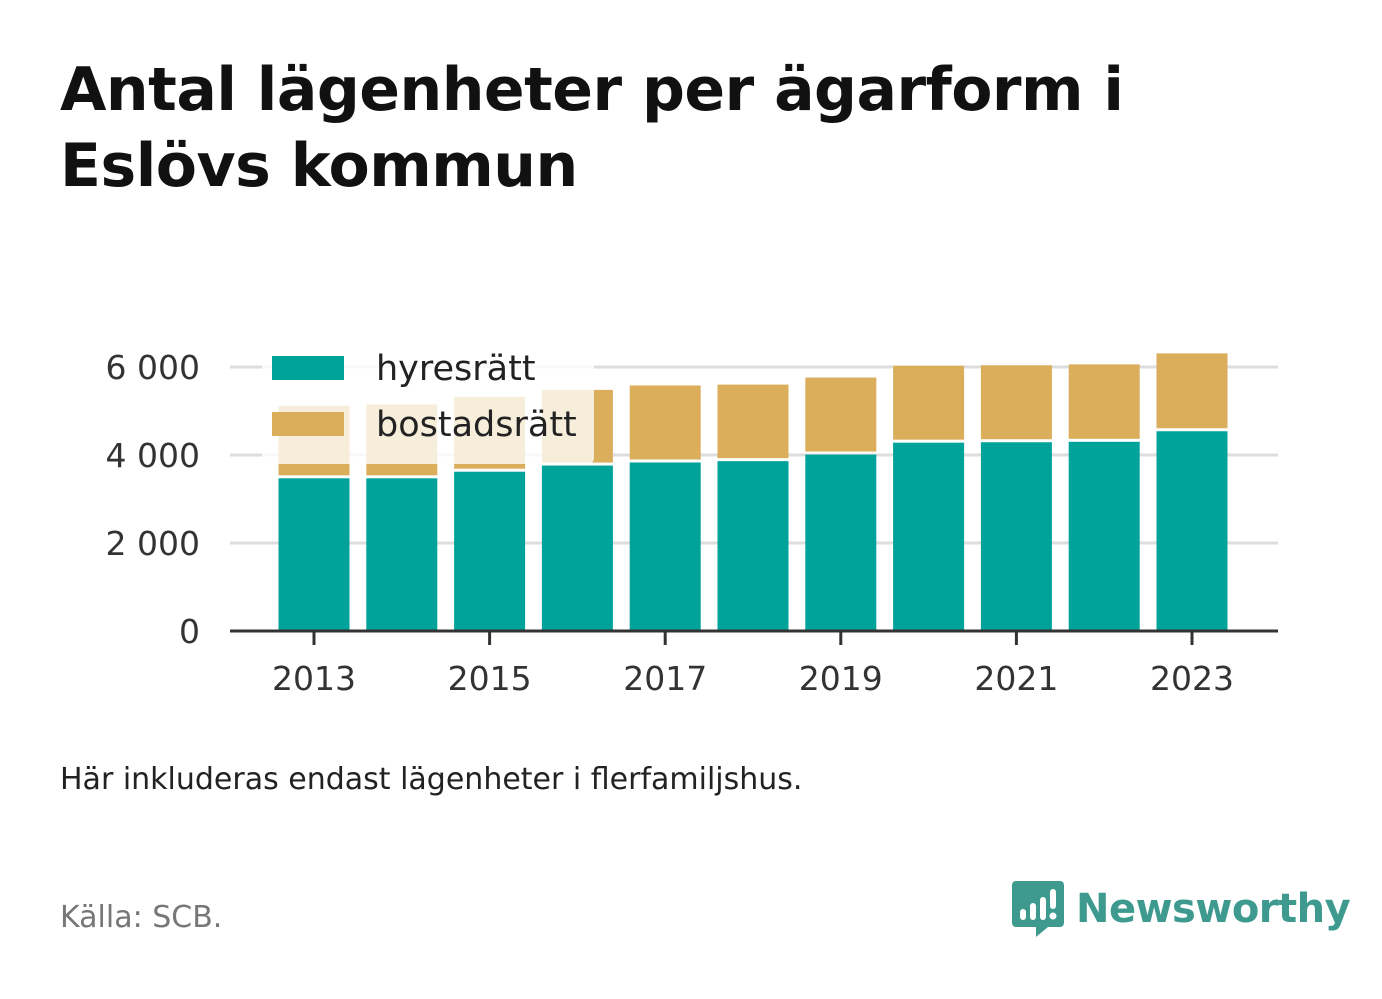  What do you see at coordinates (1104, 401) in the screenshot?
I see `bar-bostadsratt-2022` at bounding box center [1104, 401].